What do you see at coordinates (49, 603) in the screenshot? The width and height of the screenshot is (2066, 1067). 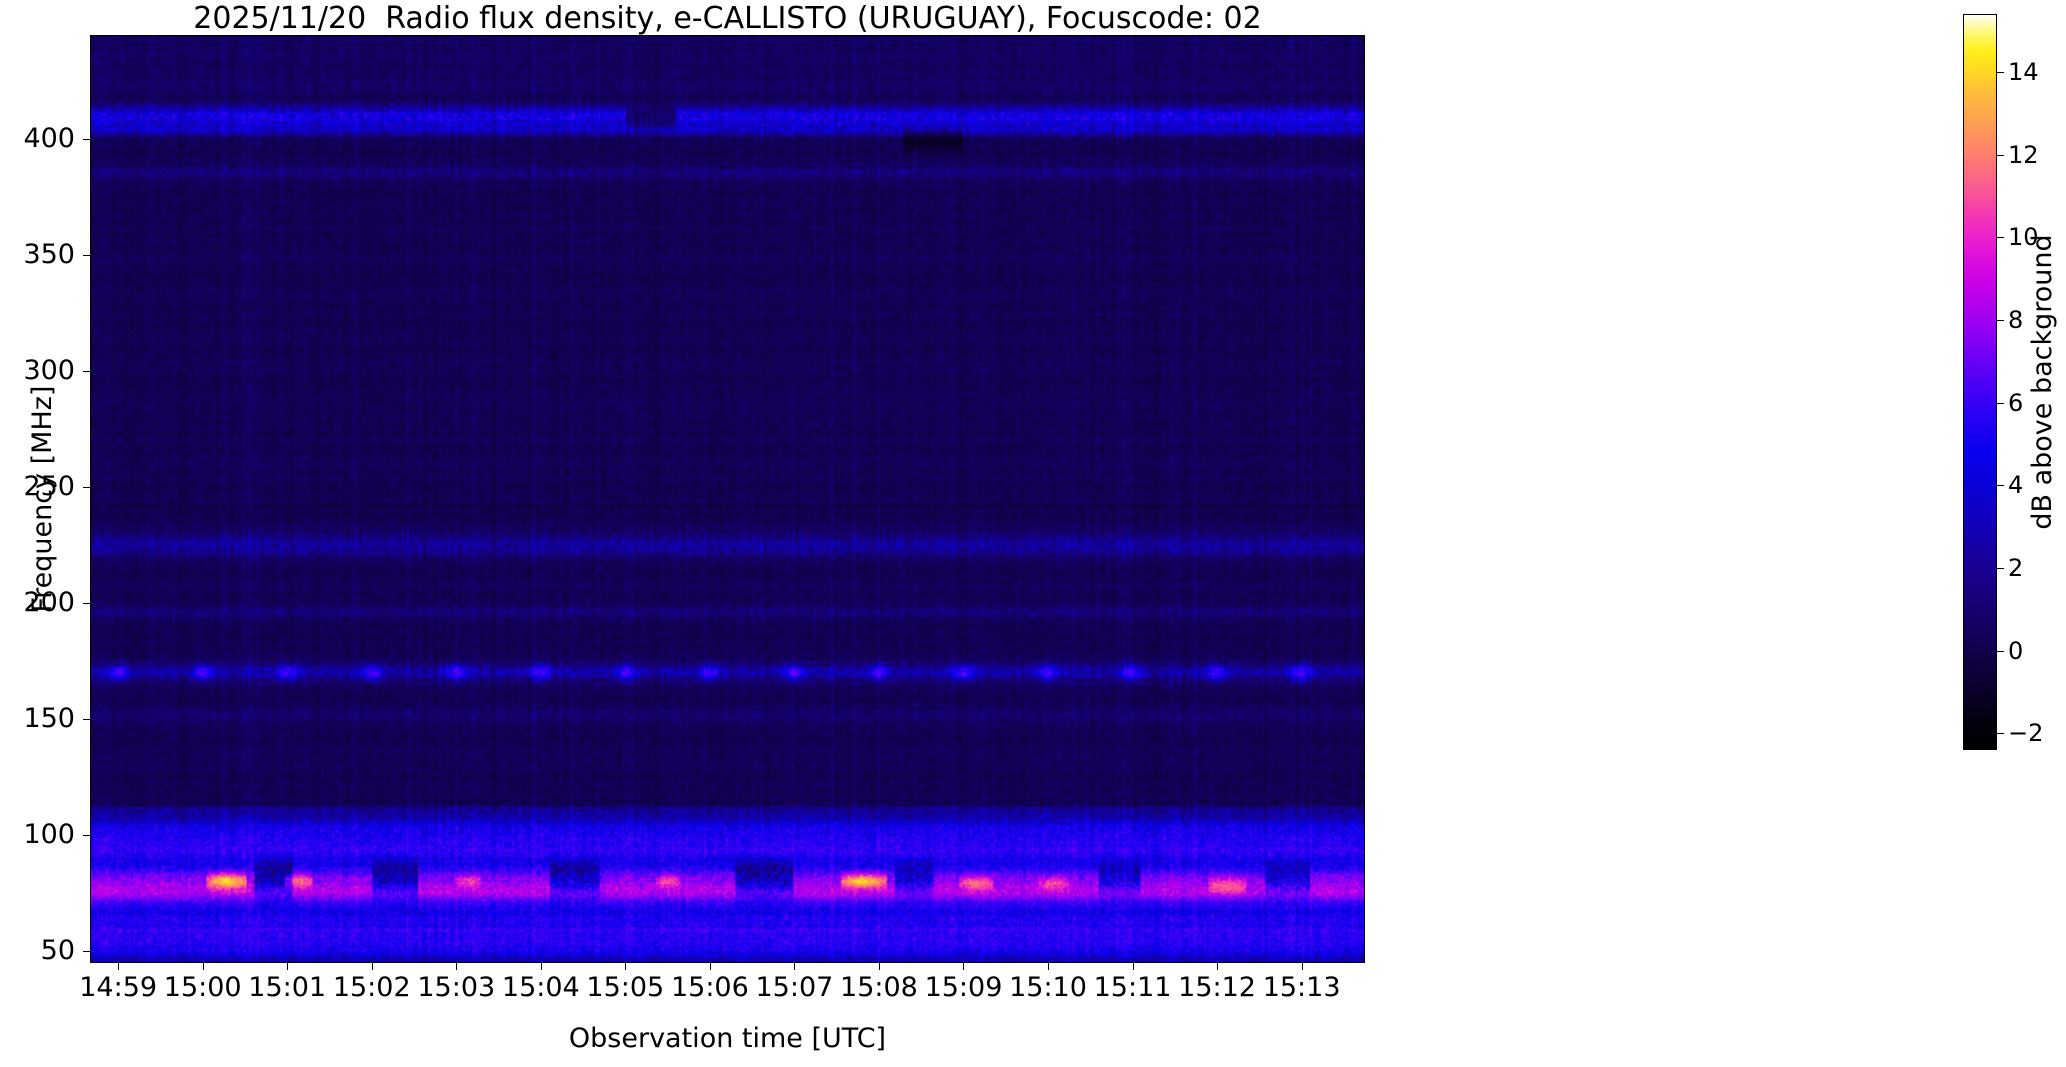 I see `y-tick-label: 200` at bounding box center [49, 603].